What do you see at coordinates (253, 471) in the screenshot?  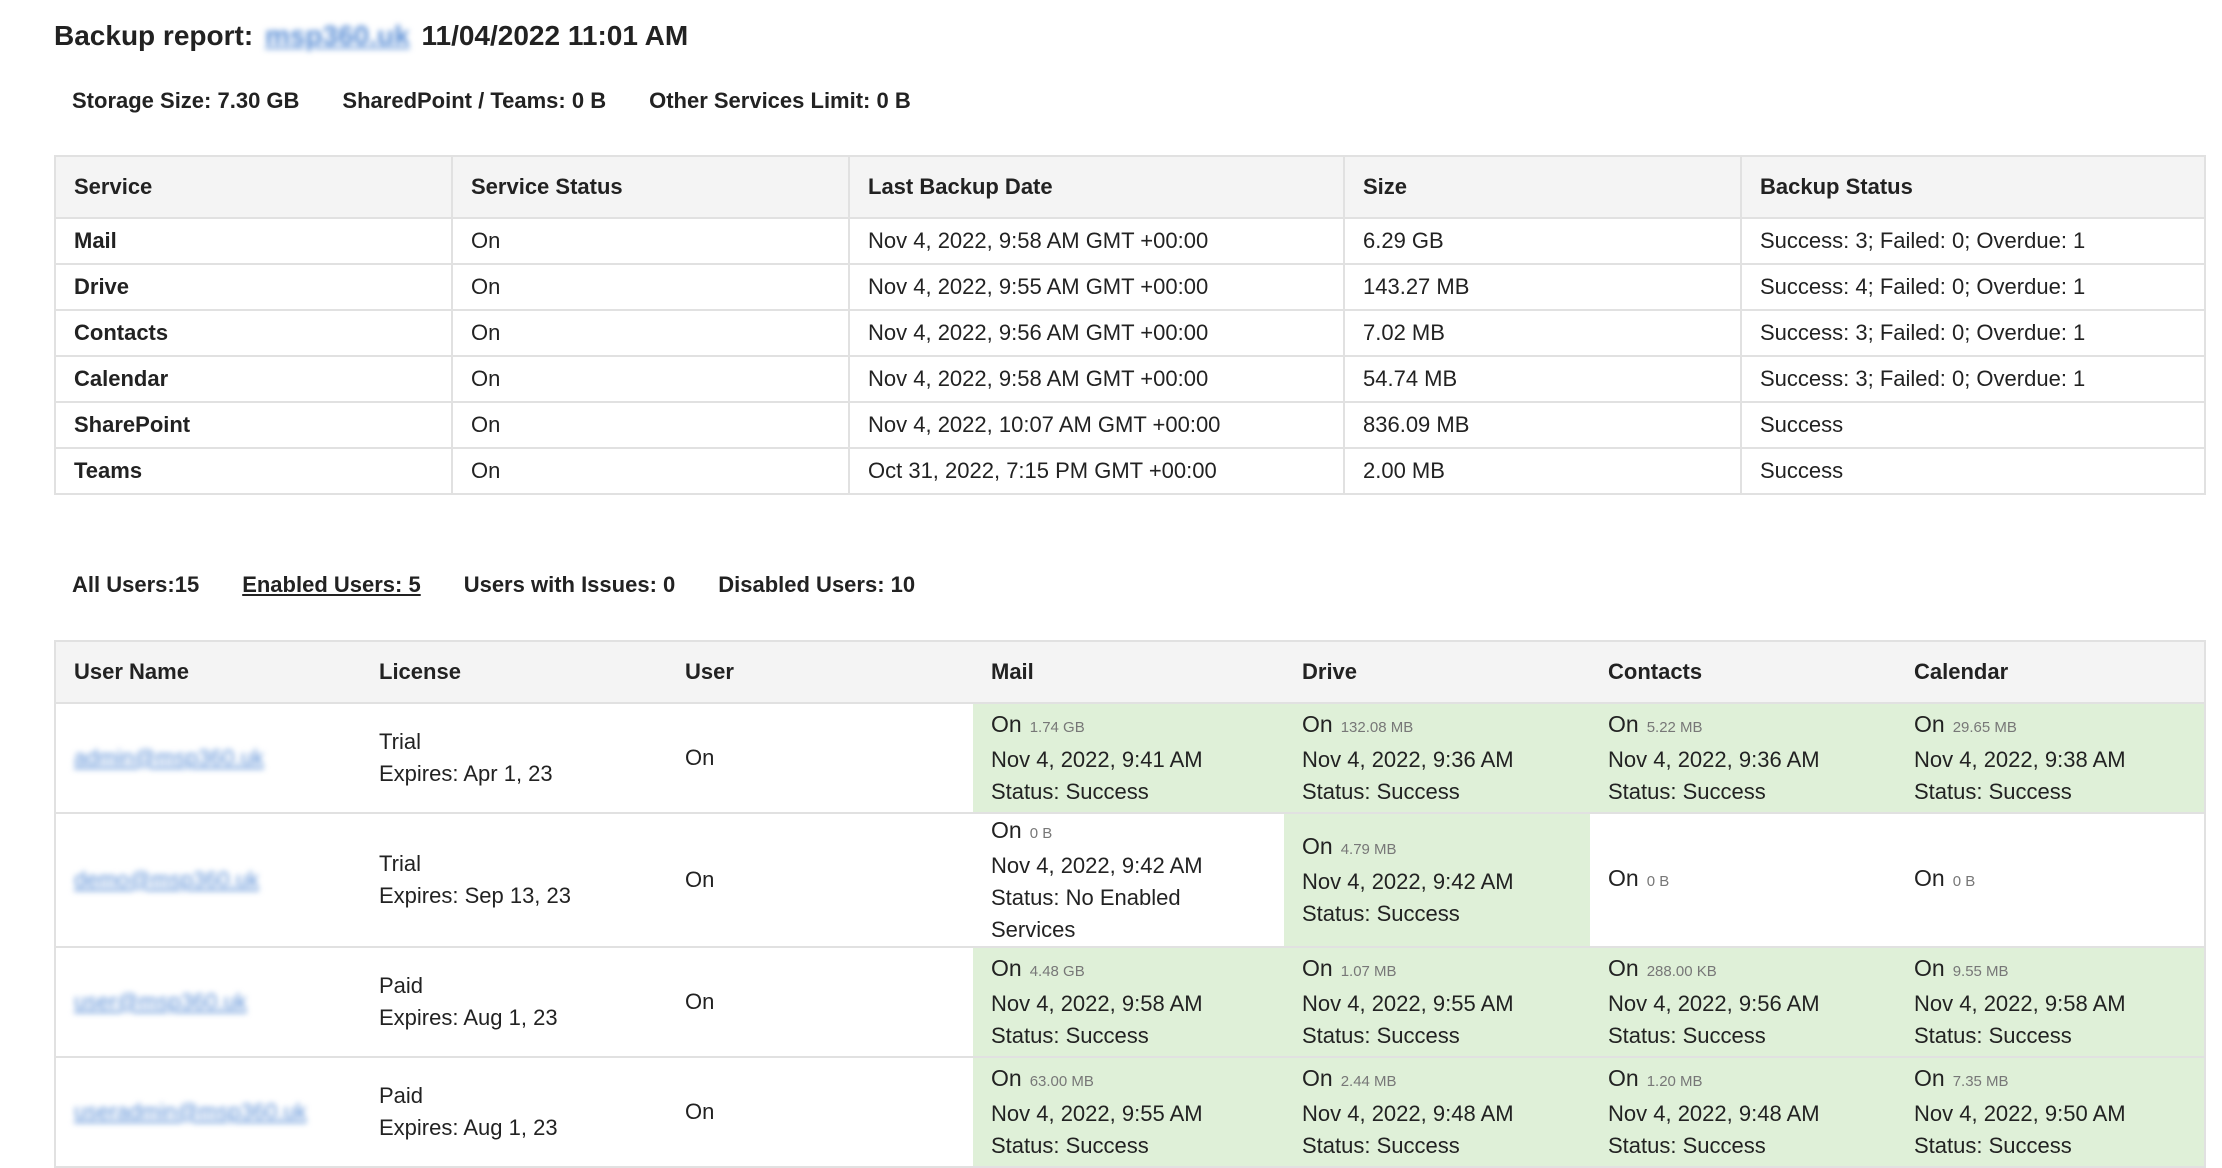 I see `service-name: Teams` at bounding box center [253, 471].